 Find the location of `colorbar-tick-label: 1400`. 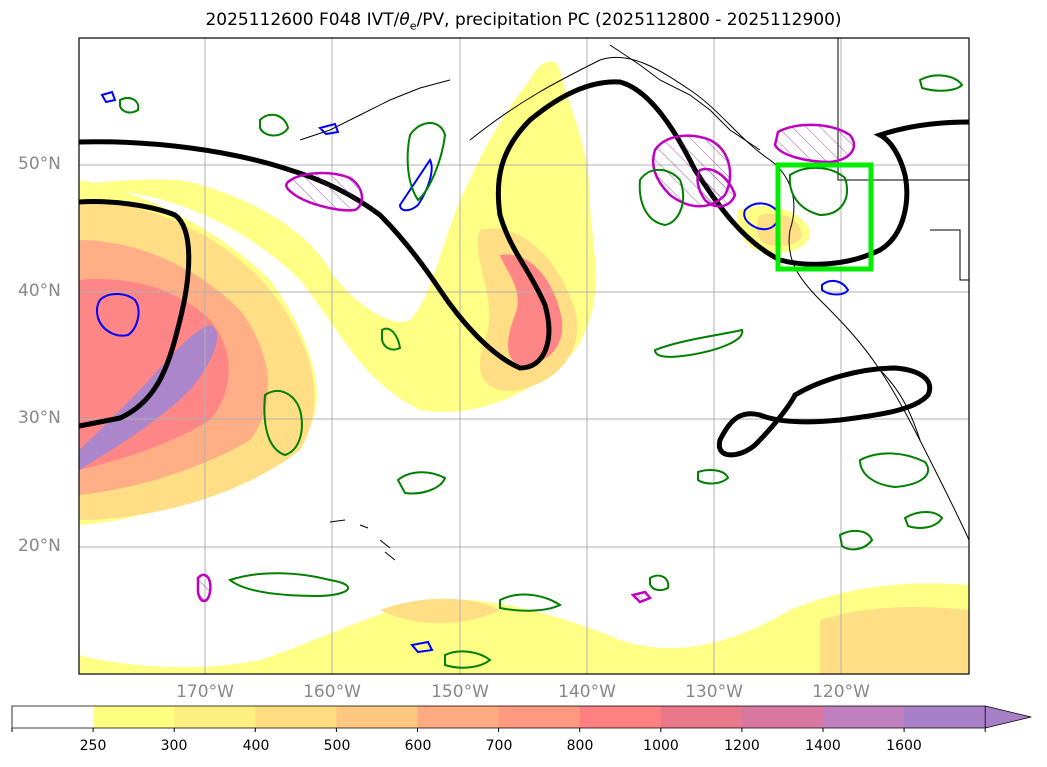

colorbar-tick-label: 1400 is located at coordinates (823, 746).